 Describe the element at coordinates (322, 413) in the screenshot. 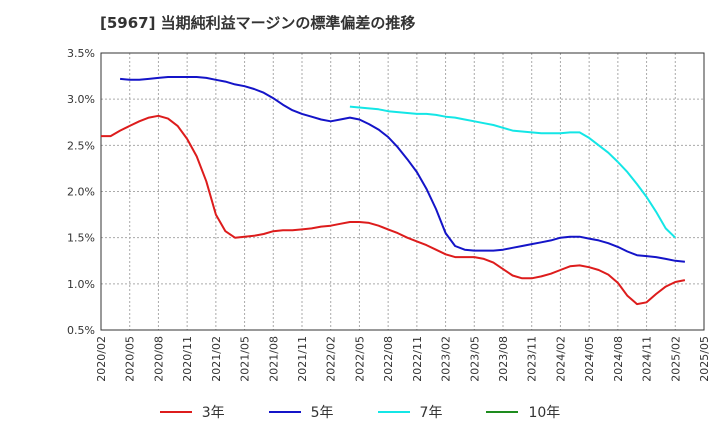

I see `legend-label-5y: 5年` at that location.